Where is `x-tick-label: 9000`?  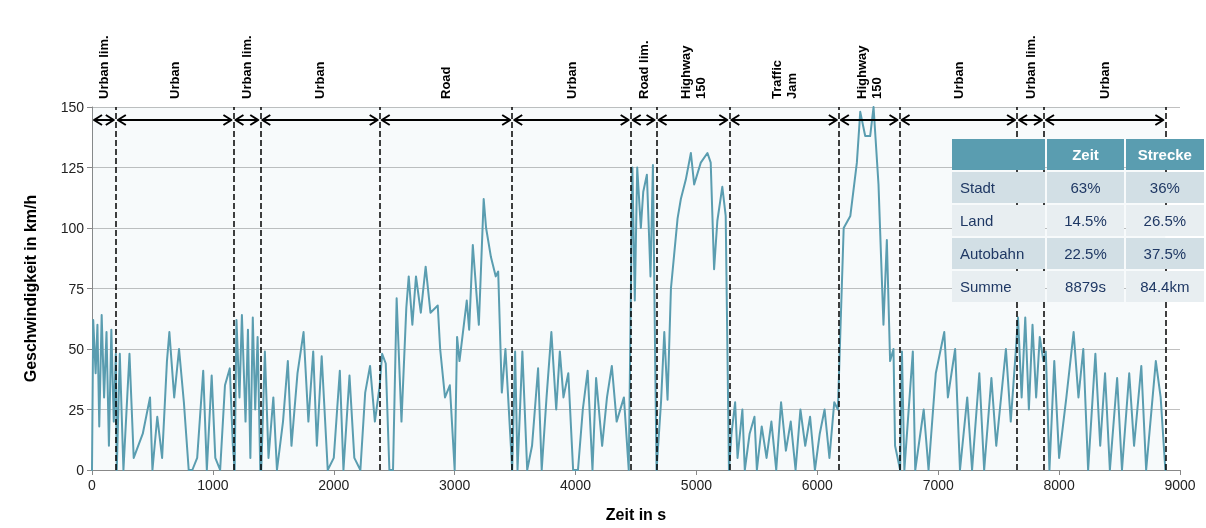 x-tick-label: 9000 is located at coordinates (1180, 485).